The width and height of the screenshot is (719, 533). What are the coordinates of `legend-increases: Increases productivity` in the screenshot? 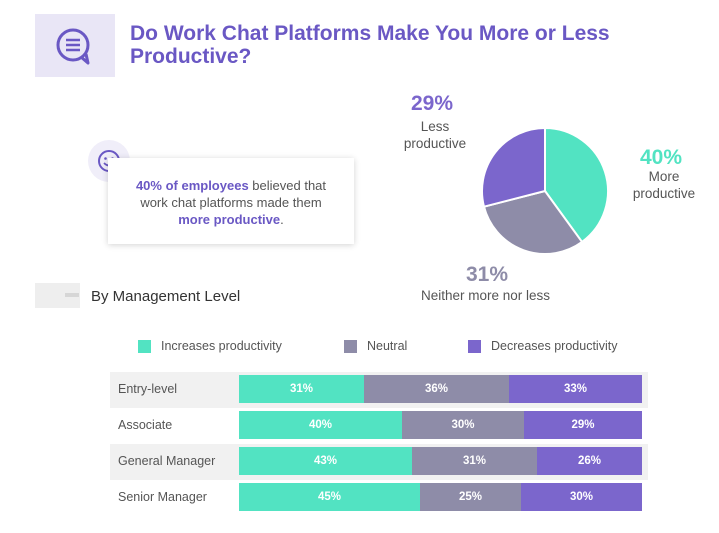 It's located at (210, 346).